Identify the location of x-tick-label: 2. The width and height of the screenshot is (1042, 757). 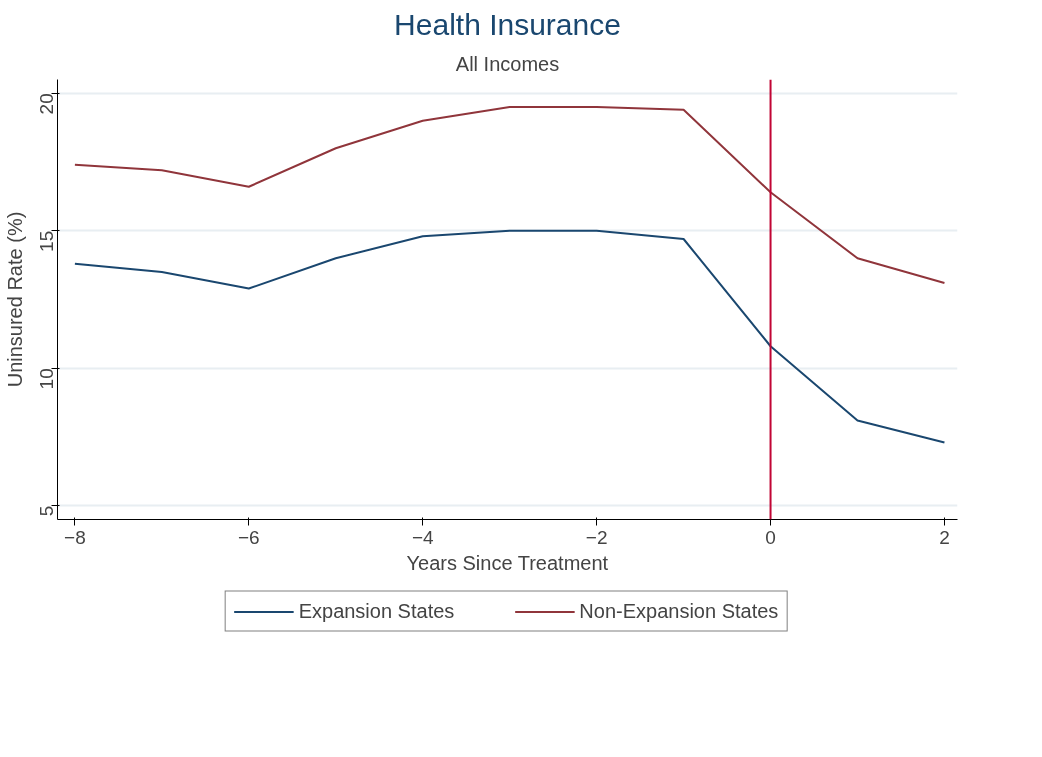
(944, 537).